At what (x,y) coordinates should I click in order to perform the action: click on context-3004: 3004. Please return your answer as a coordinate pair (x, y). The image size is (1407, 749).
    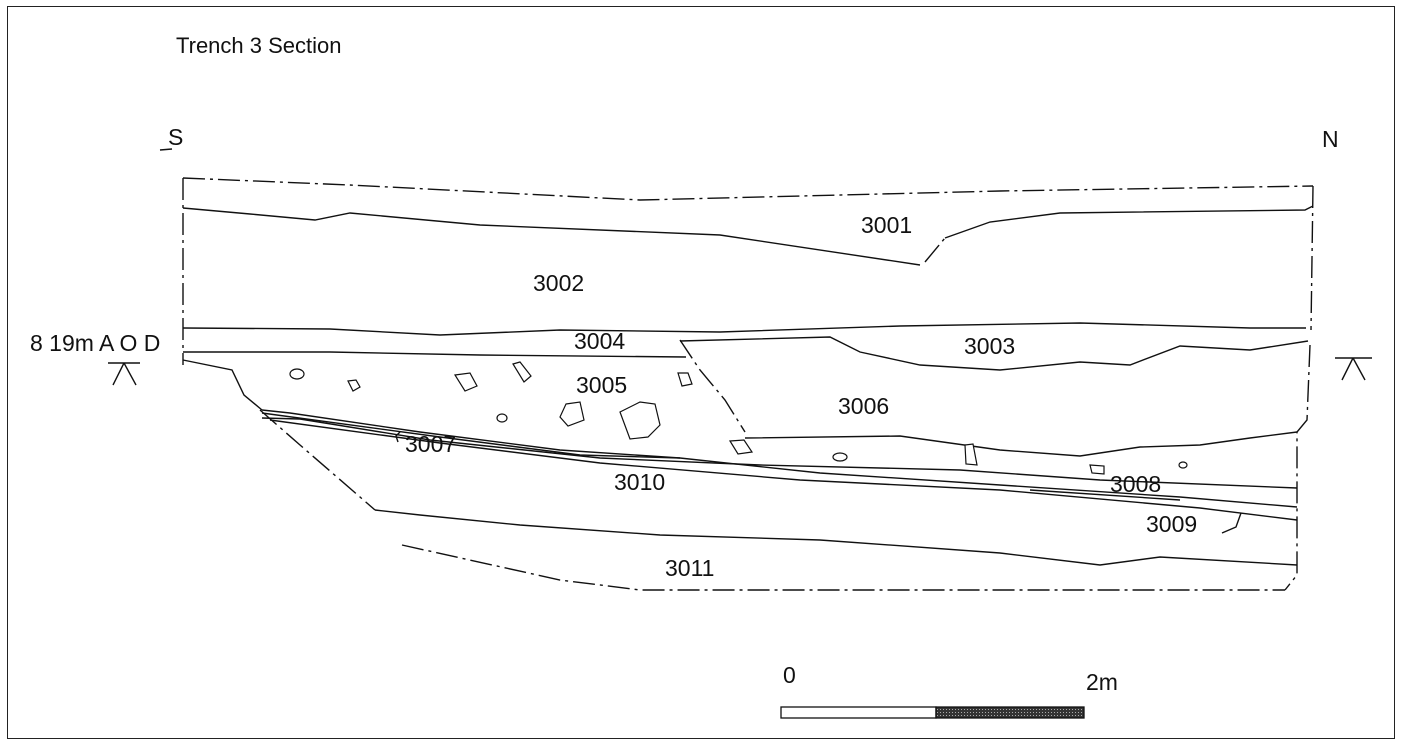
    Looking at the image, I should click on (599, 341).